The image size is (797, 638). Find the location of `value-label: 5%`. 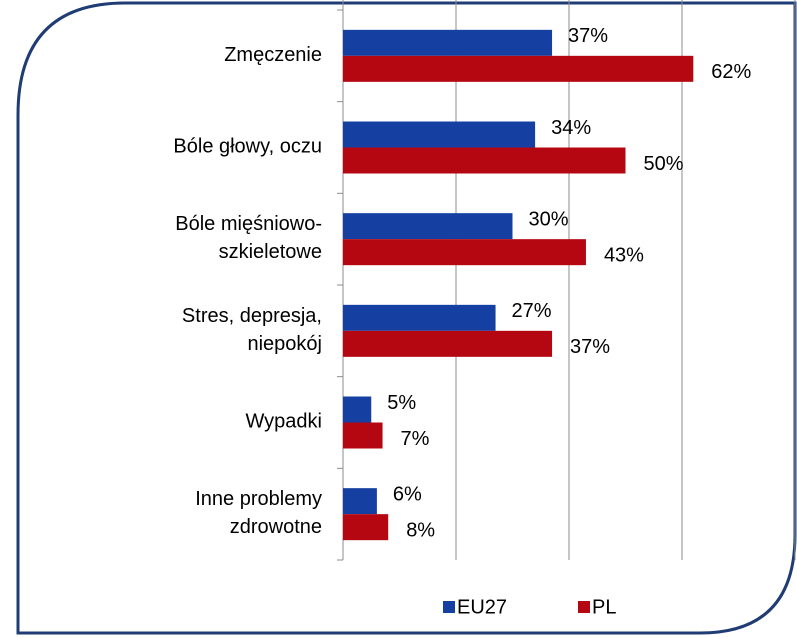

value-label: 5% is located at coordinates (401, 403).